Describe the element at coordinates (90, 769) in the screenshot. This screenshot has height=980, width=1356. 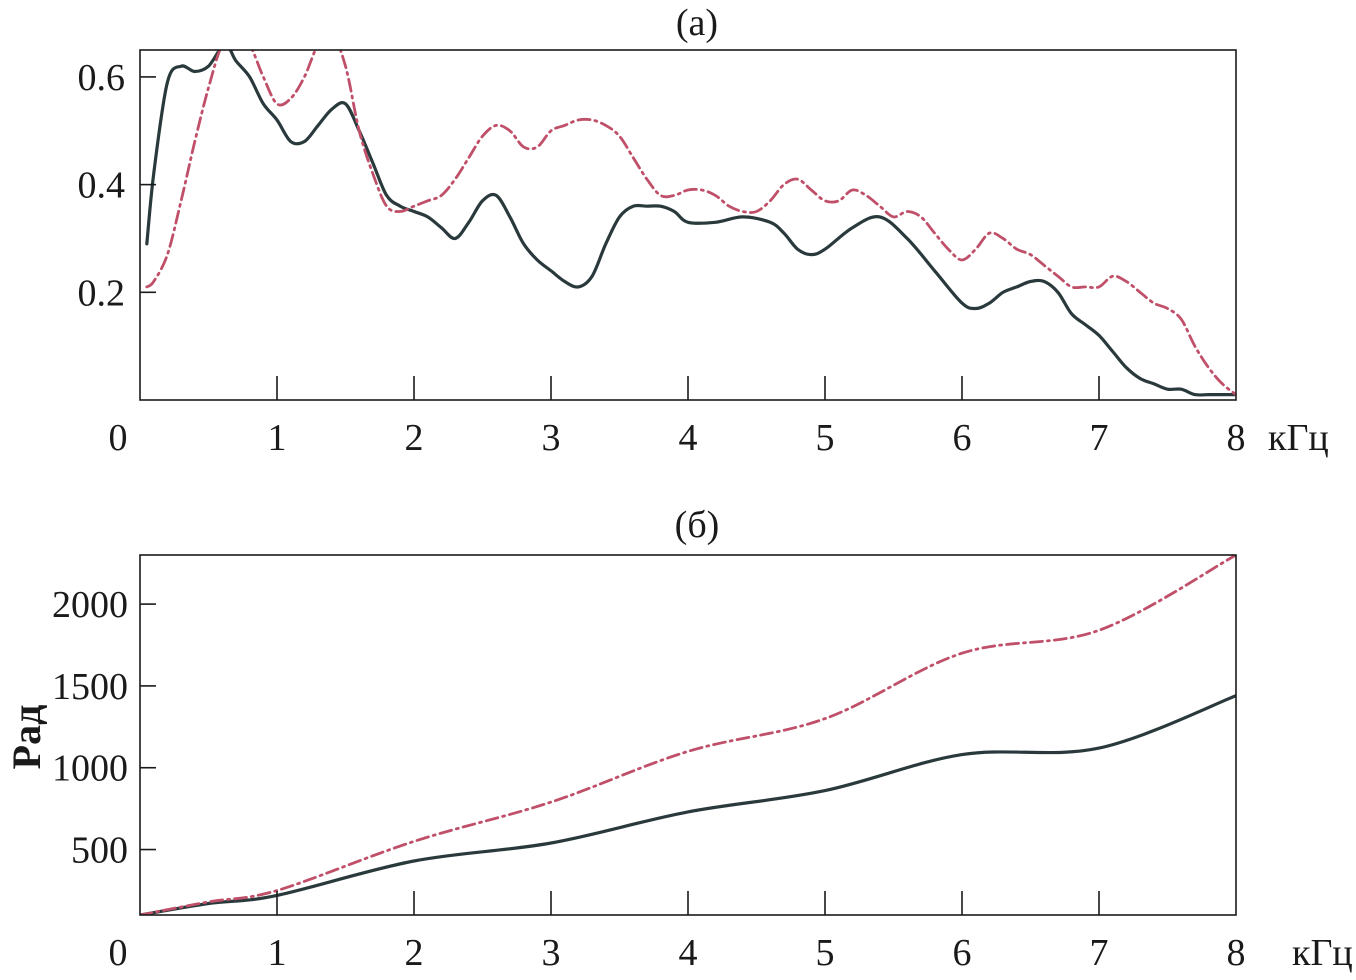
I see `y-tick-label: 1000` at that location.